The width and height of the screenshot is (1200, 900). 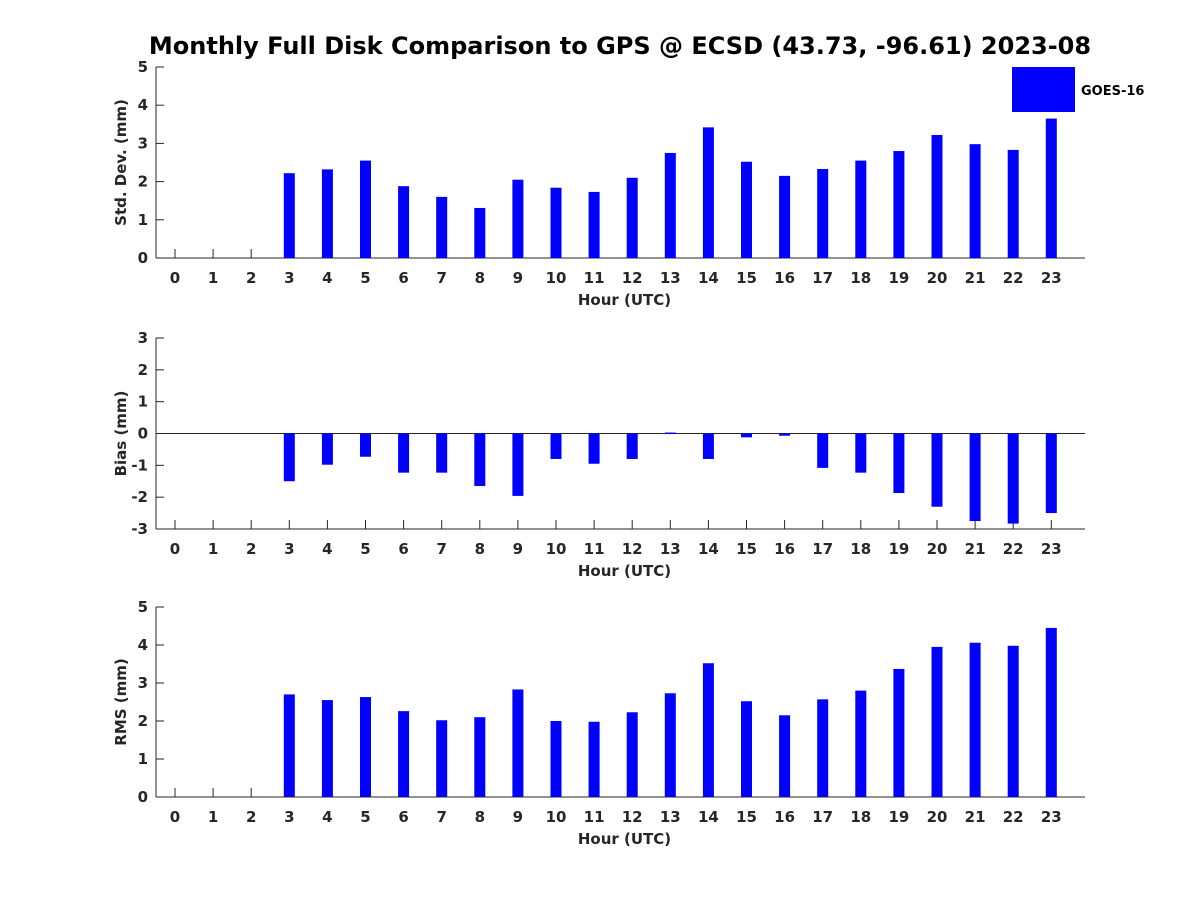 What do you see at coordinates (143, 759) in the screenshot?
I see `rms-y-tick-label: 1` at bounding box center [143, 759].